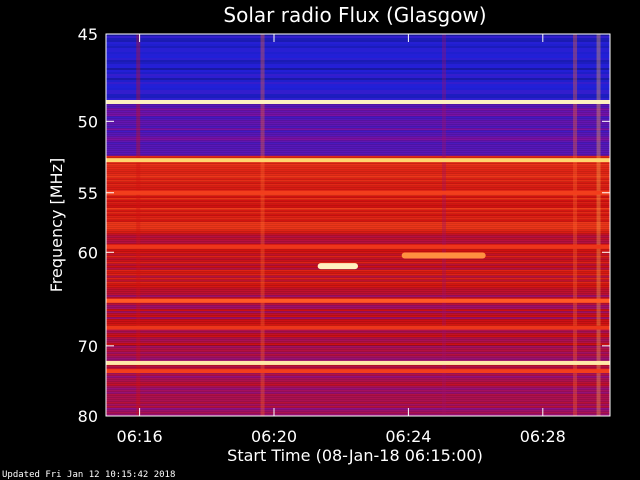 The image size is (640, 480). I want to click on interference-streak, so click(138, 225).